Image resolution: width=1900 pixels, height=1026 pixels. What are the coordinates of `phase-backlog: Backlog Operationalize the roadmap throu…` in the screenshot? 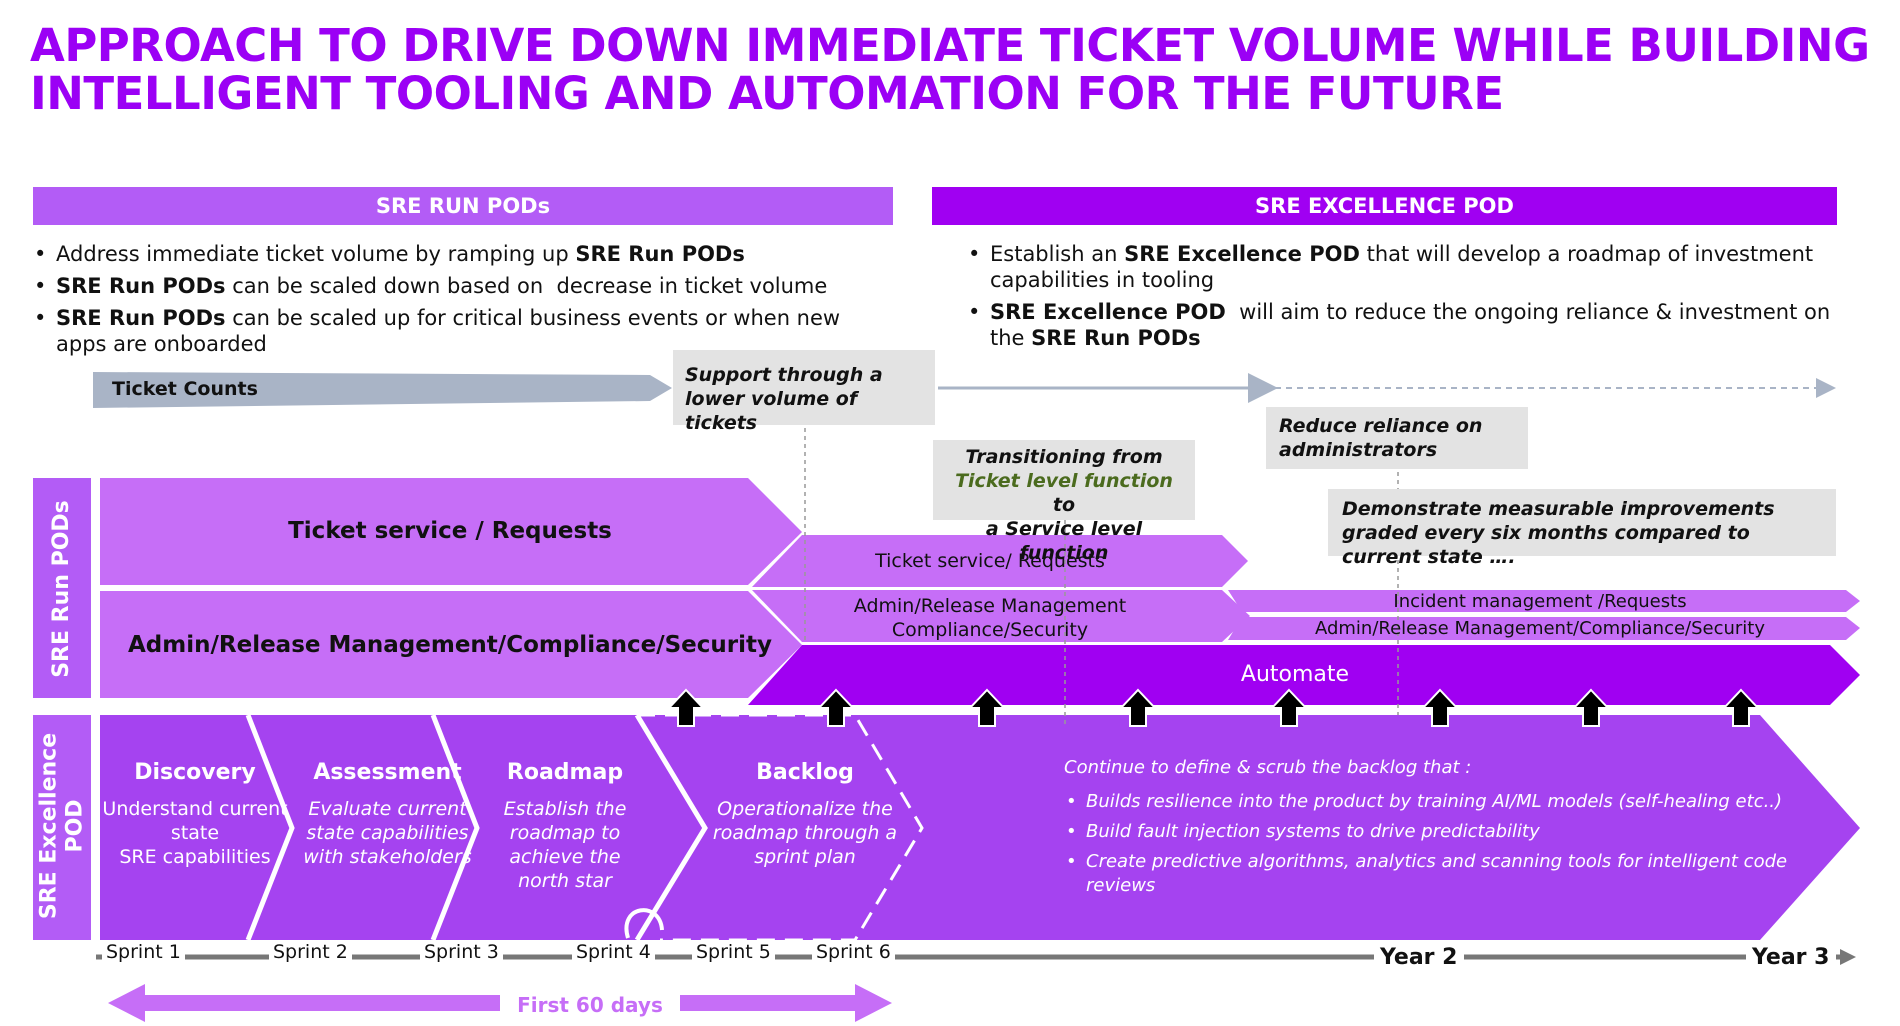 It's located at (805, 814).